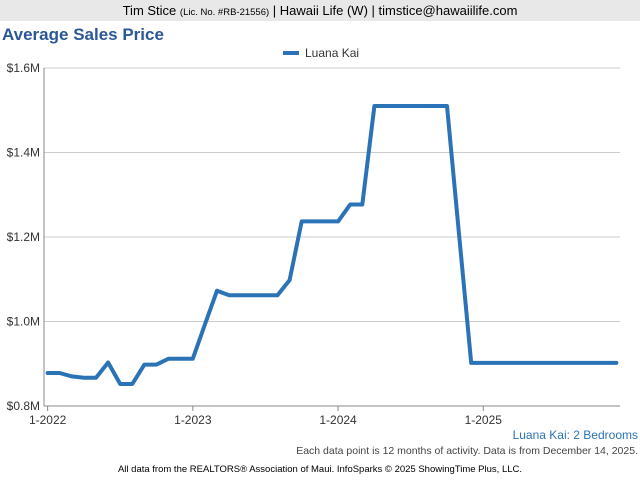 This screenshot has width=640, height=480. I want to click on y-tick-label: $1.0M, so click(23, 322).